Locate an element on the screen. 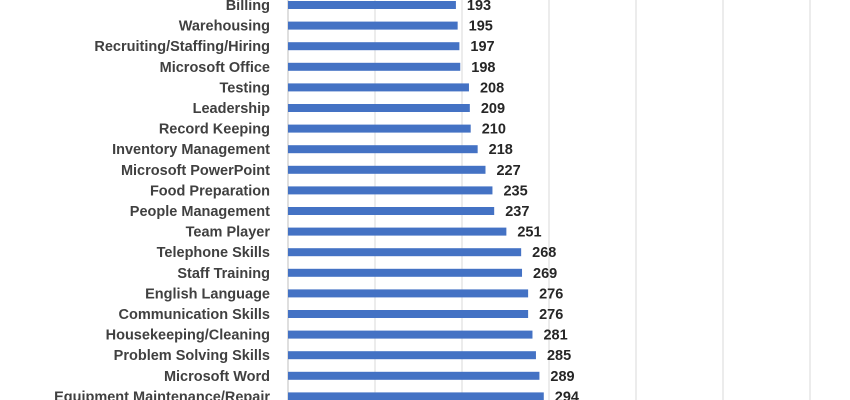 Image resolution: width=850 pixels, height=400 pixels. data-label: 195 is located at coordinates (481, 27).